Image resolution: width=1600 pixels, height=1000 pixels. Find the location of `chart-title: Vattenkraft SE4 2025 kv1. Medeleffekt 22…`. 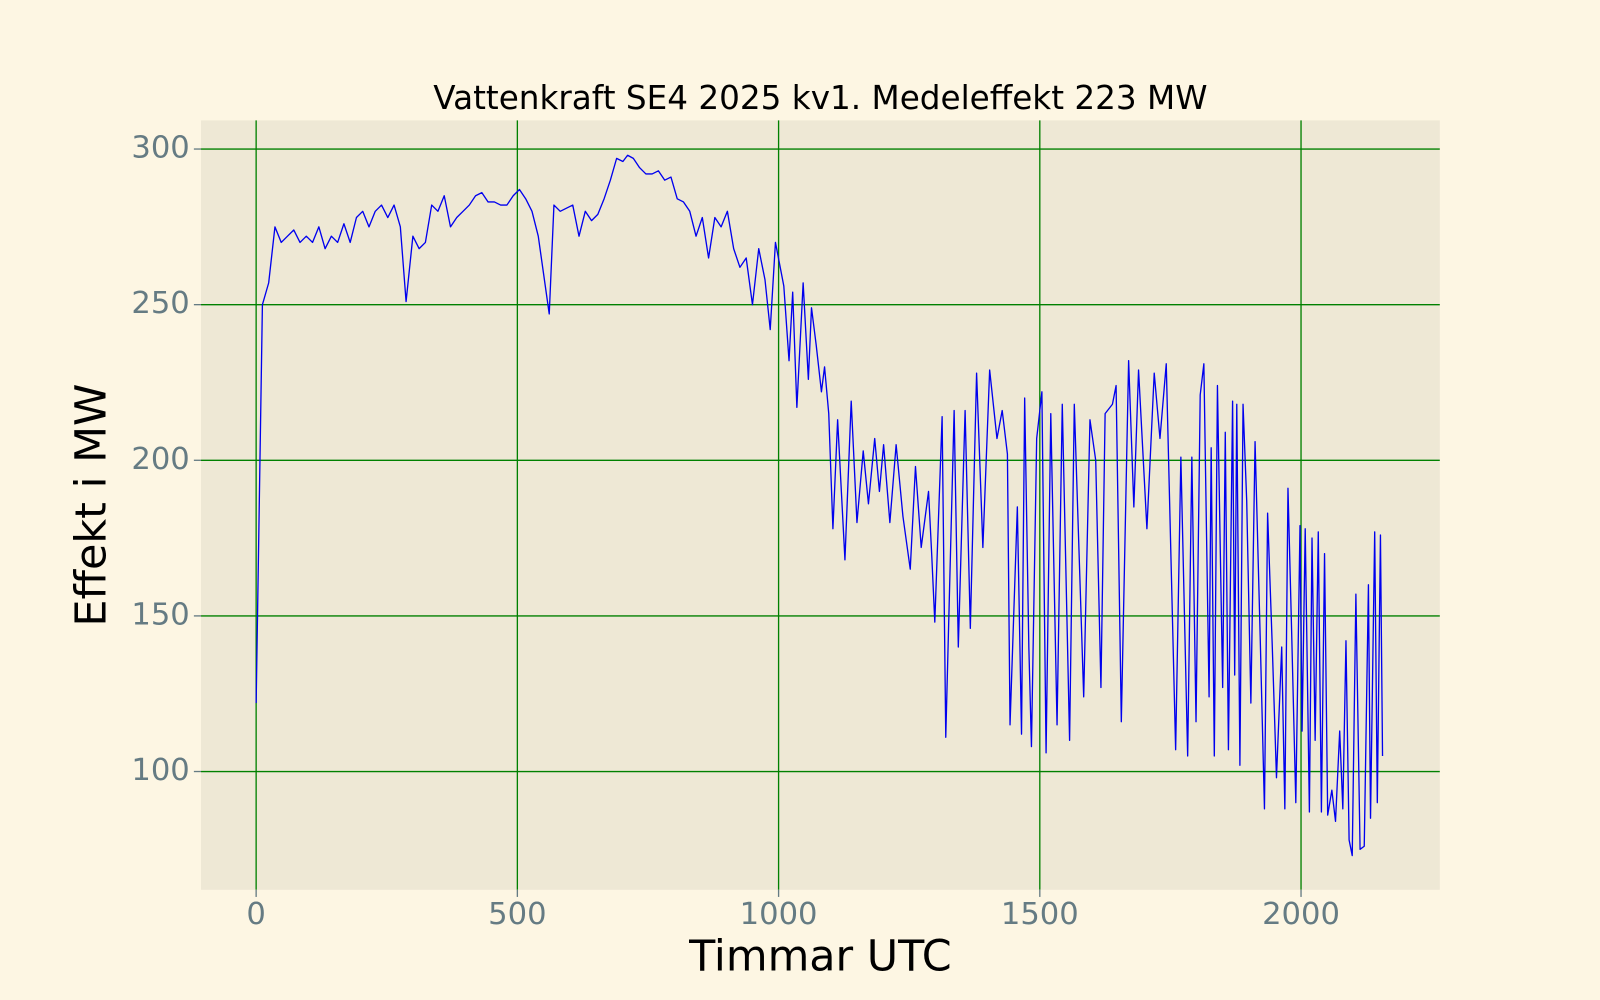

chart-title: Vattenkraft SE4 2025 kv1. Medeleffekt 22… is located at coordinates (820, 98).